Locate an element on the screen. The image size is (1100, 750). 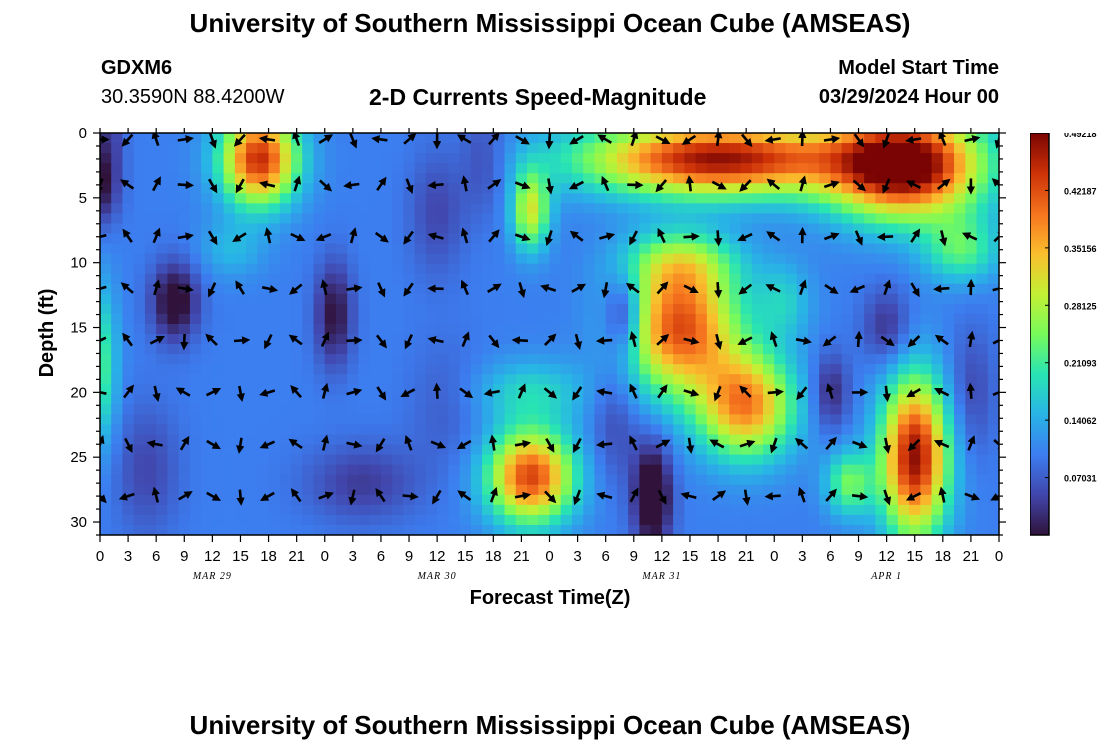
date-label: MAR 29 is located at coordinates (212, 576).